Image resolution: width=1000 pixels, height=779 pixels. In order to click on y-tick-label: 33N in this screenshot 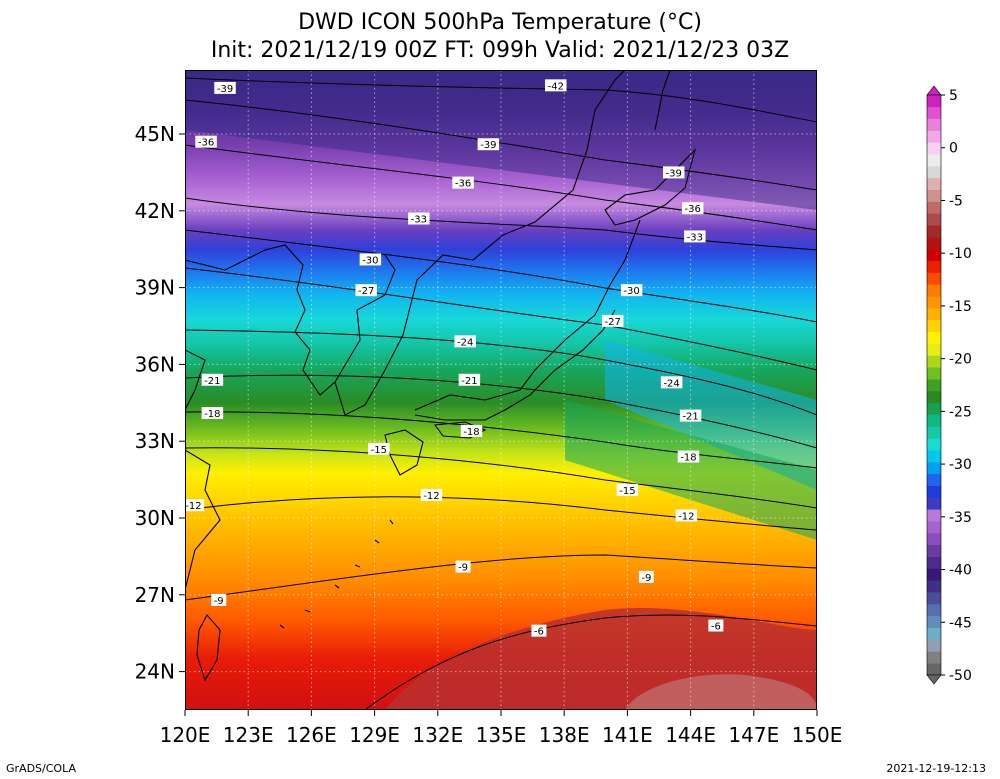, I will do `click(155, 441)`.